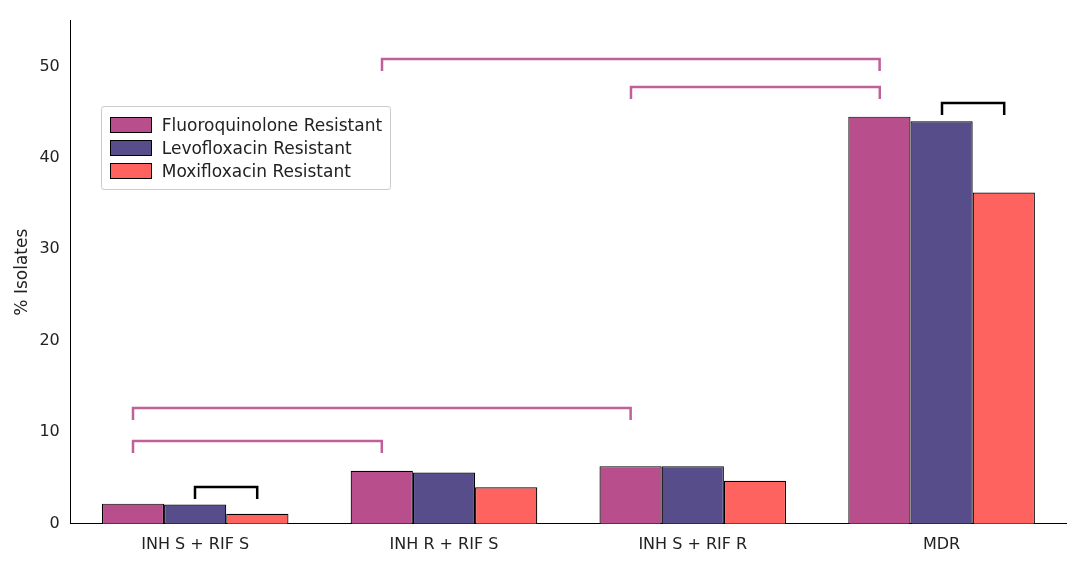  What do you see at coordinates (54, 522) in the screenshot?
I see `y-tick-label: 0` at bounding box center [54, 522].